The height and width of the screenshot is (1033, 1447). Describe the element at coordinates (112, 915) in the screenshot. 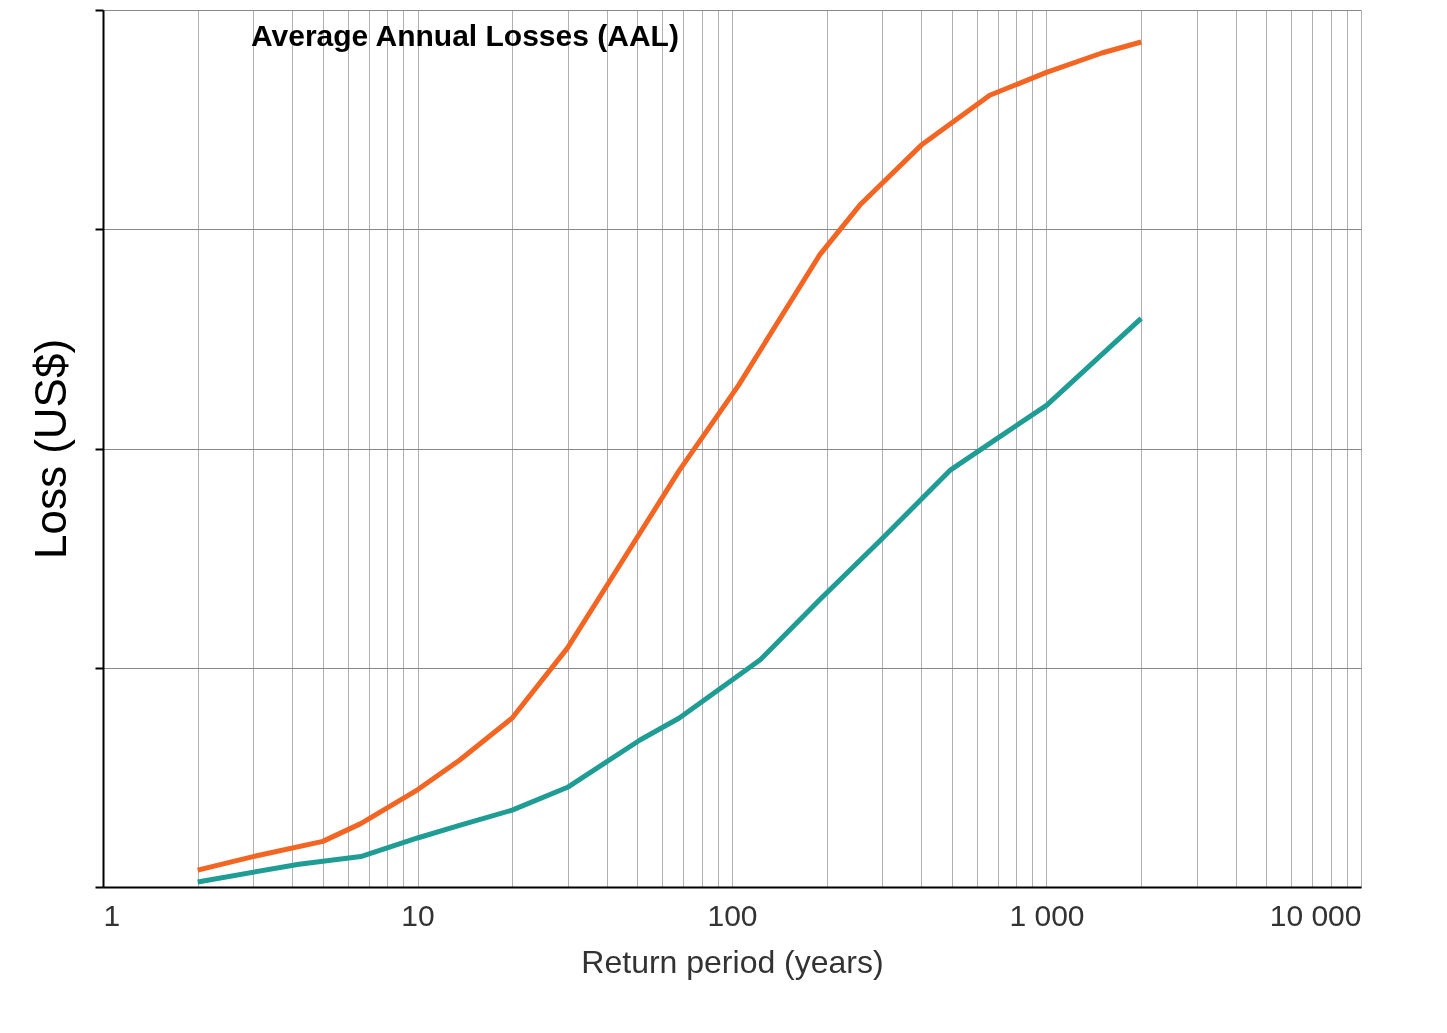

I see `x-tick-label: 1` at that location.